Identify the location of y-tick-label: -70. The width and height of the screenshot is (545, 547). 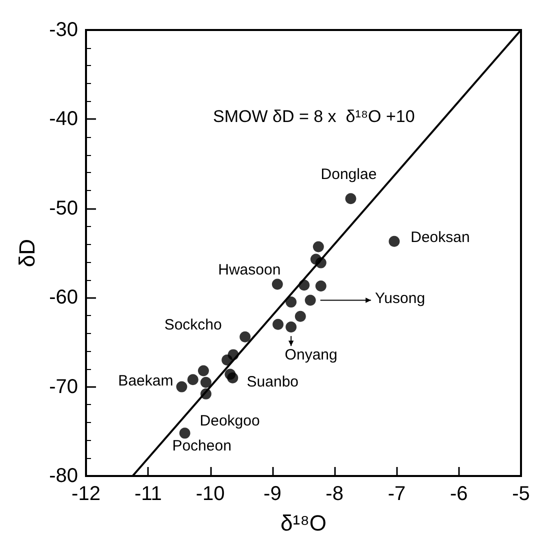
(63, 387).